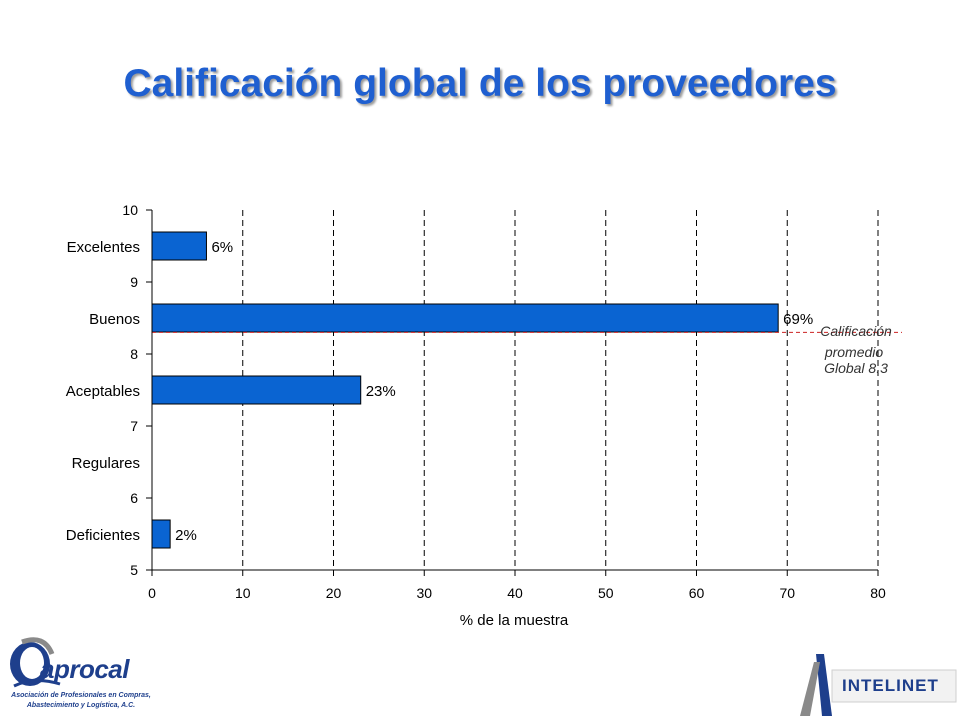 The width and height of the screenshot is (960, 720). What do you see at coordinates (134, 498) in the screenshot?
I see `y-tick-label-6: 6` at bounding box center [134, 498].